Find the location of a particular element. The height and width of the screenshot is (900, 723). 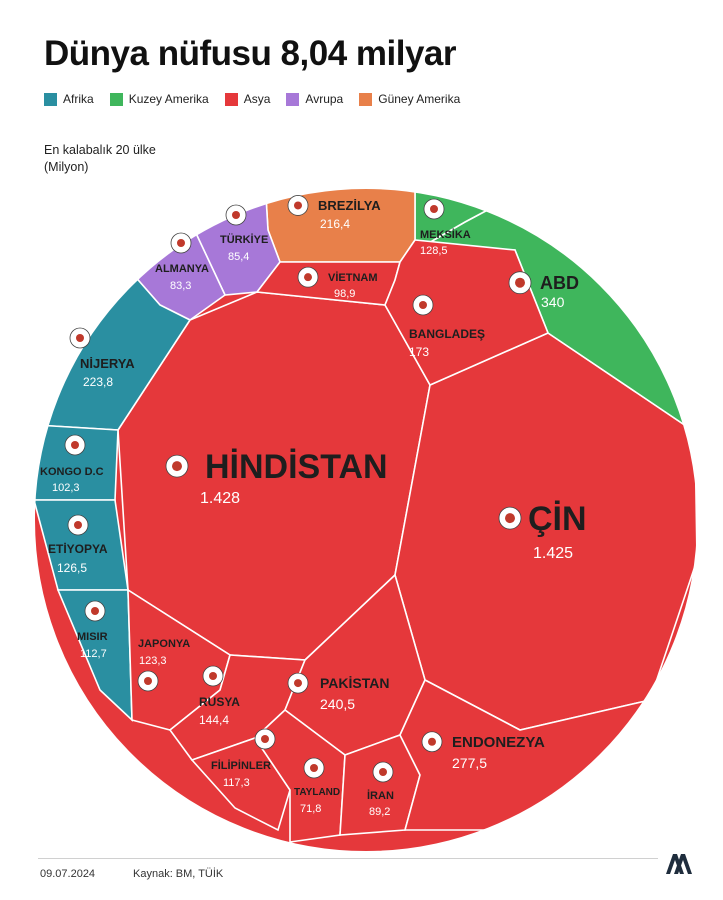

country-label-almanya: ALMANYA is located at coordinates (182, 269).